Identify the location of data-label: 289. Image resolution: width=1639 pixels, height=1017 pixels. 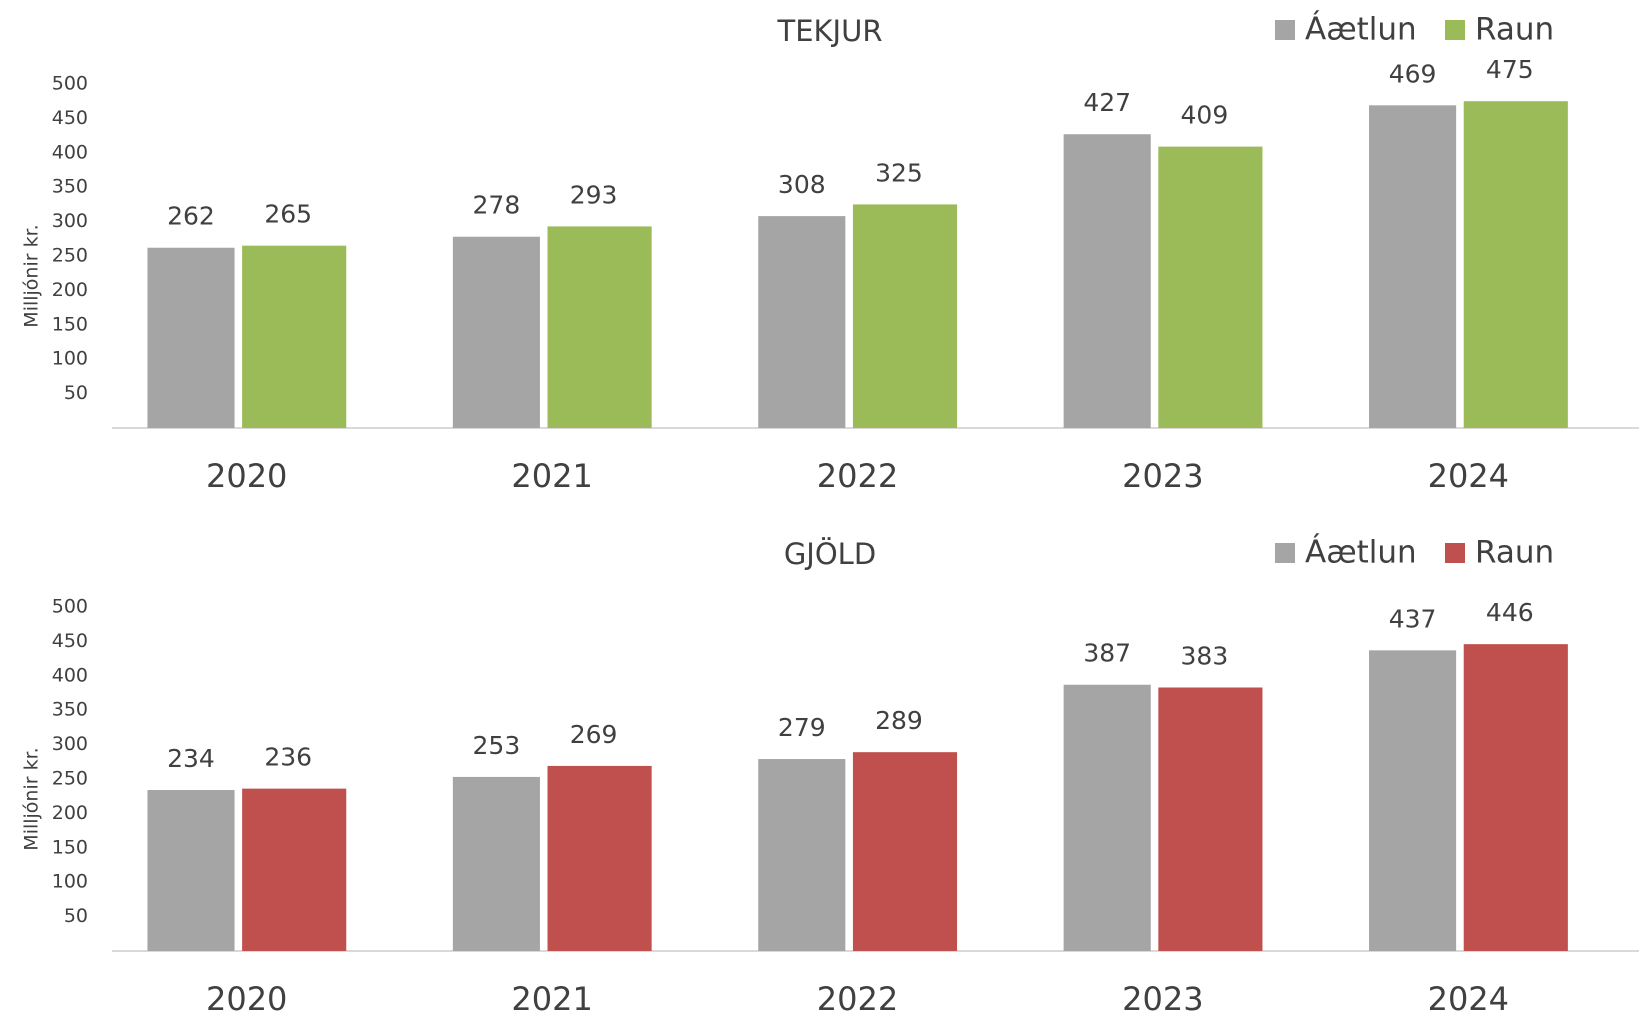
(899, 720).